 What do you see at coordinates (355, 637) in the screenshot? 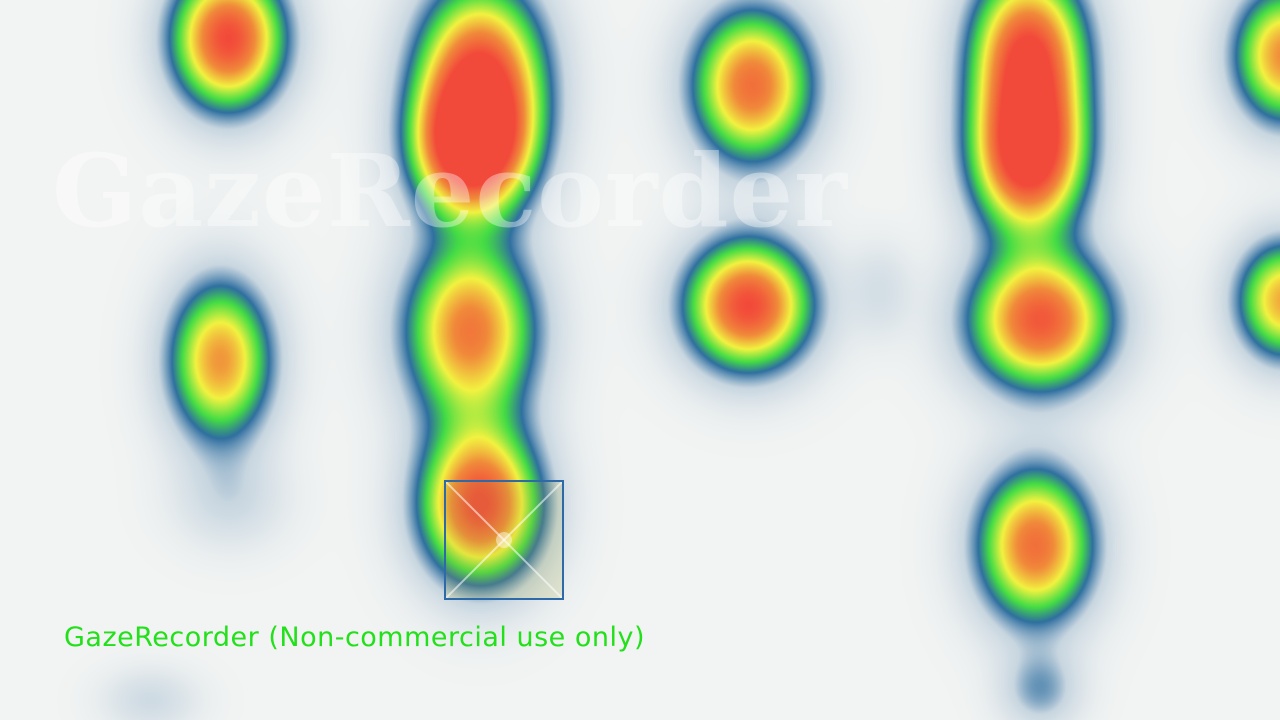
I see `license-caption: GazeRecorder (Non-commercial use only)` at bounding box center [355, 637].